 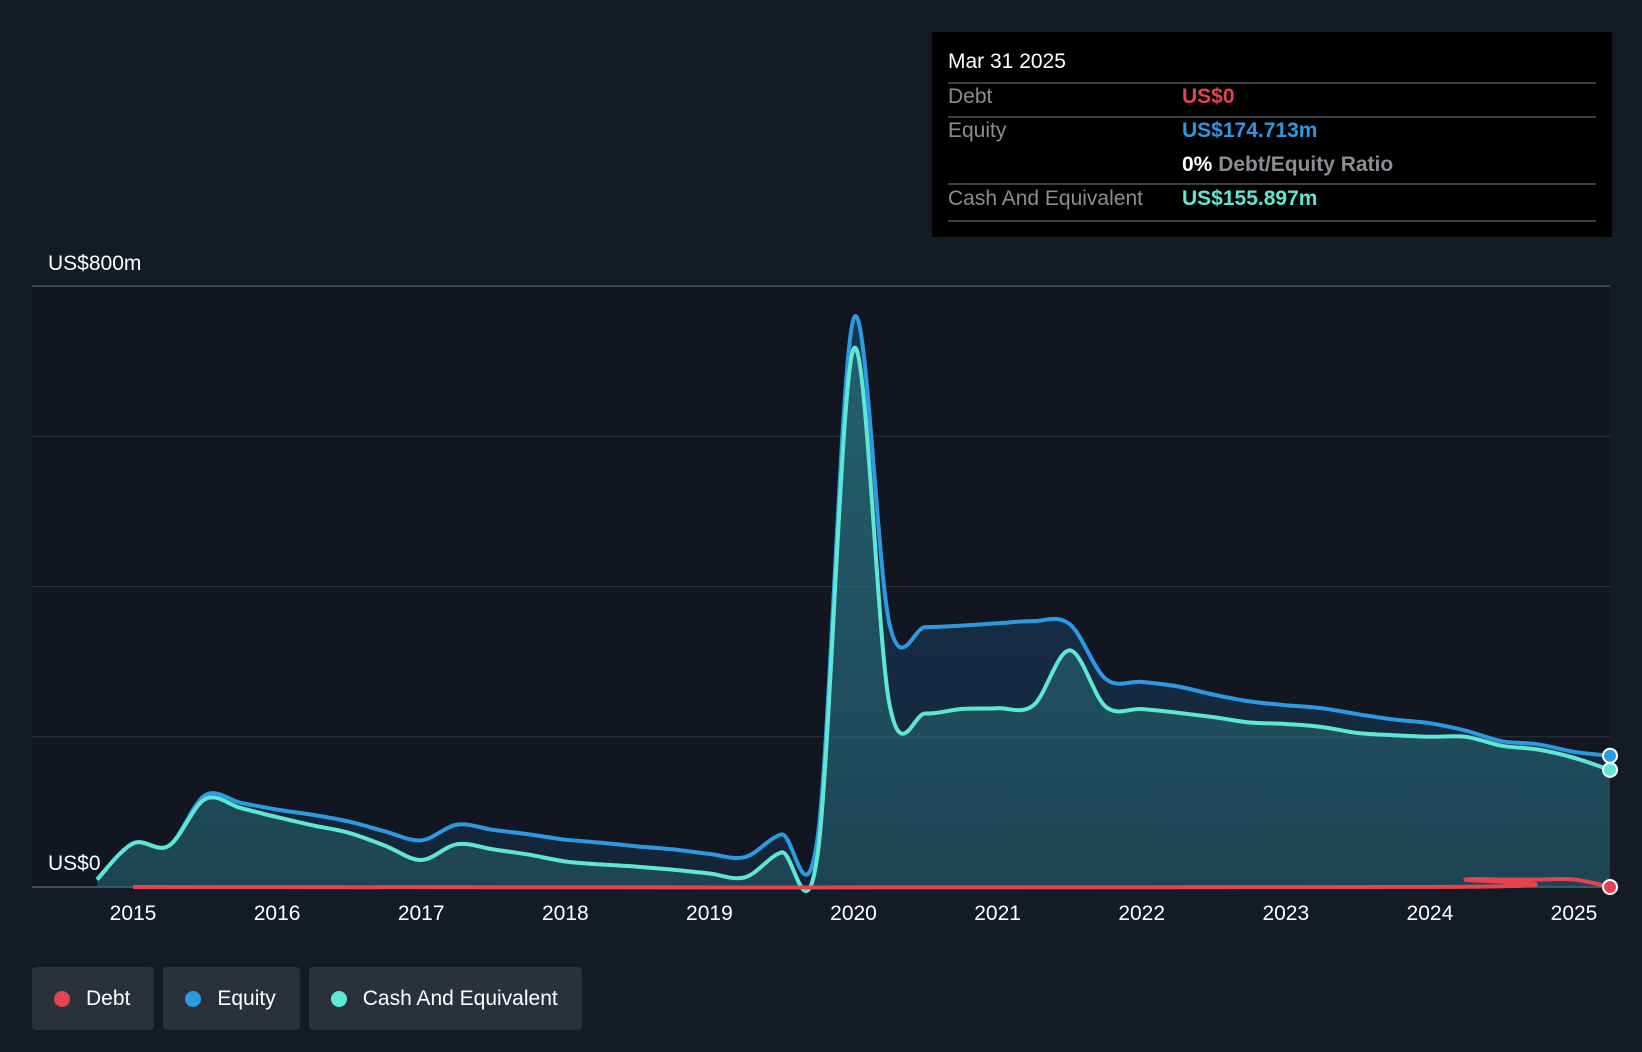 I want to click on debt-dot-icon, so click(x=62, y=998).